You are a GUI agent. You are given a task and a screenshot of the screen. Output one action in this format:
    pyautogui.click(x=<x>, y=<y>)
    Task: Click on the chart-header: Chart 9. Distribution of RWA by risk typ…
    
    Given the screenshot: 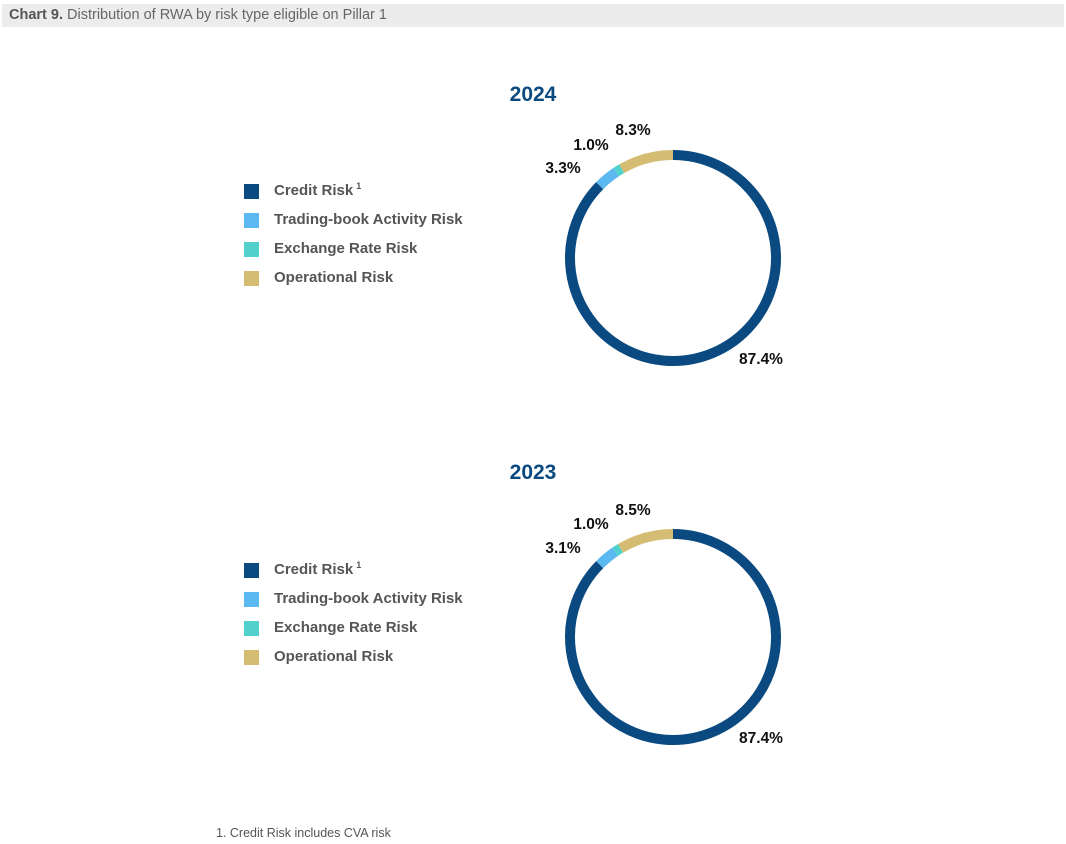 What is the action you would take?
    pyautogui.click(x=533, y=15)
    